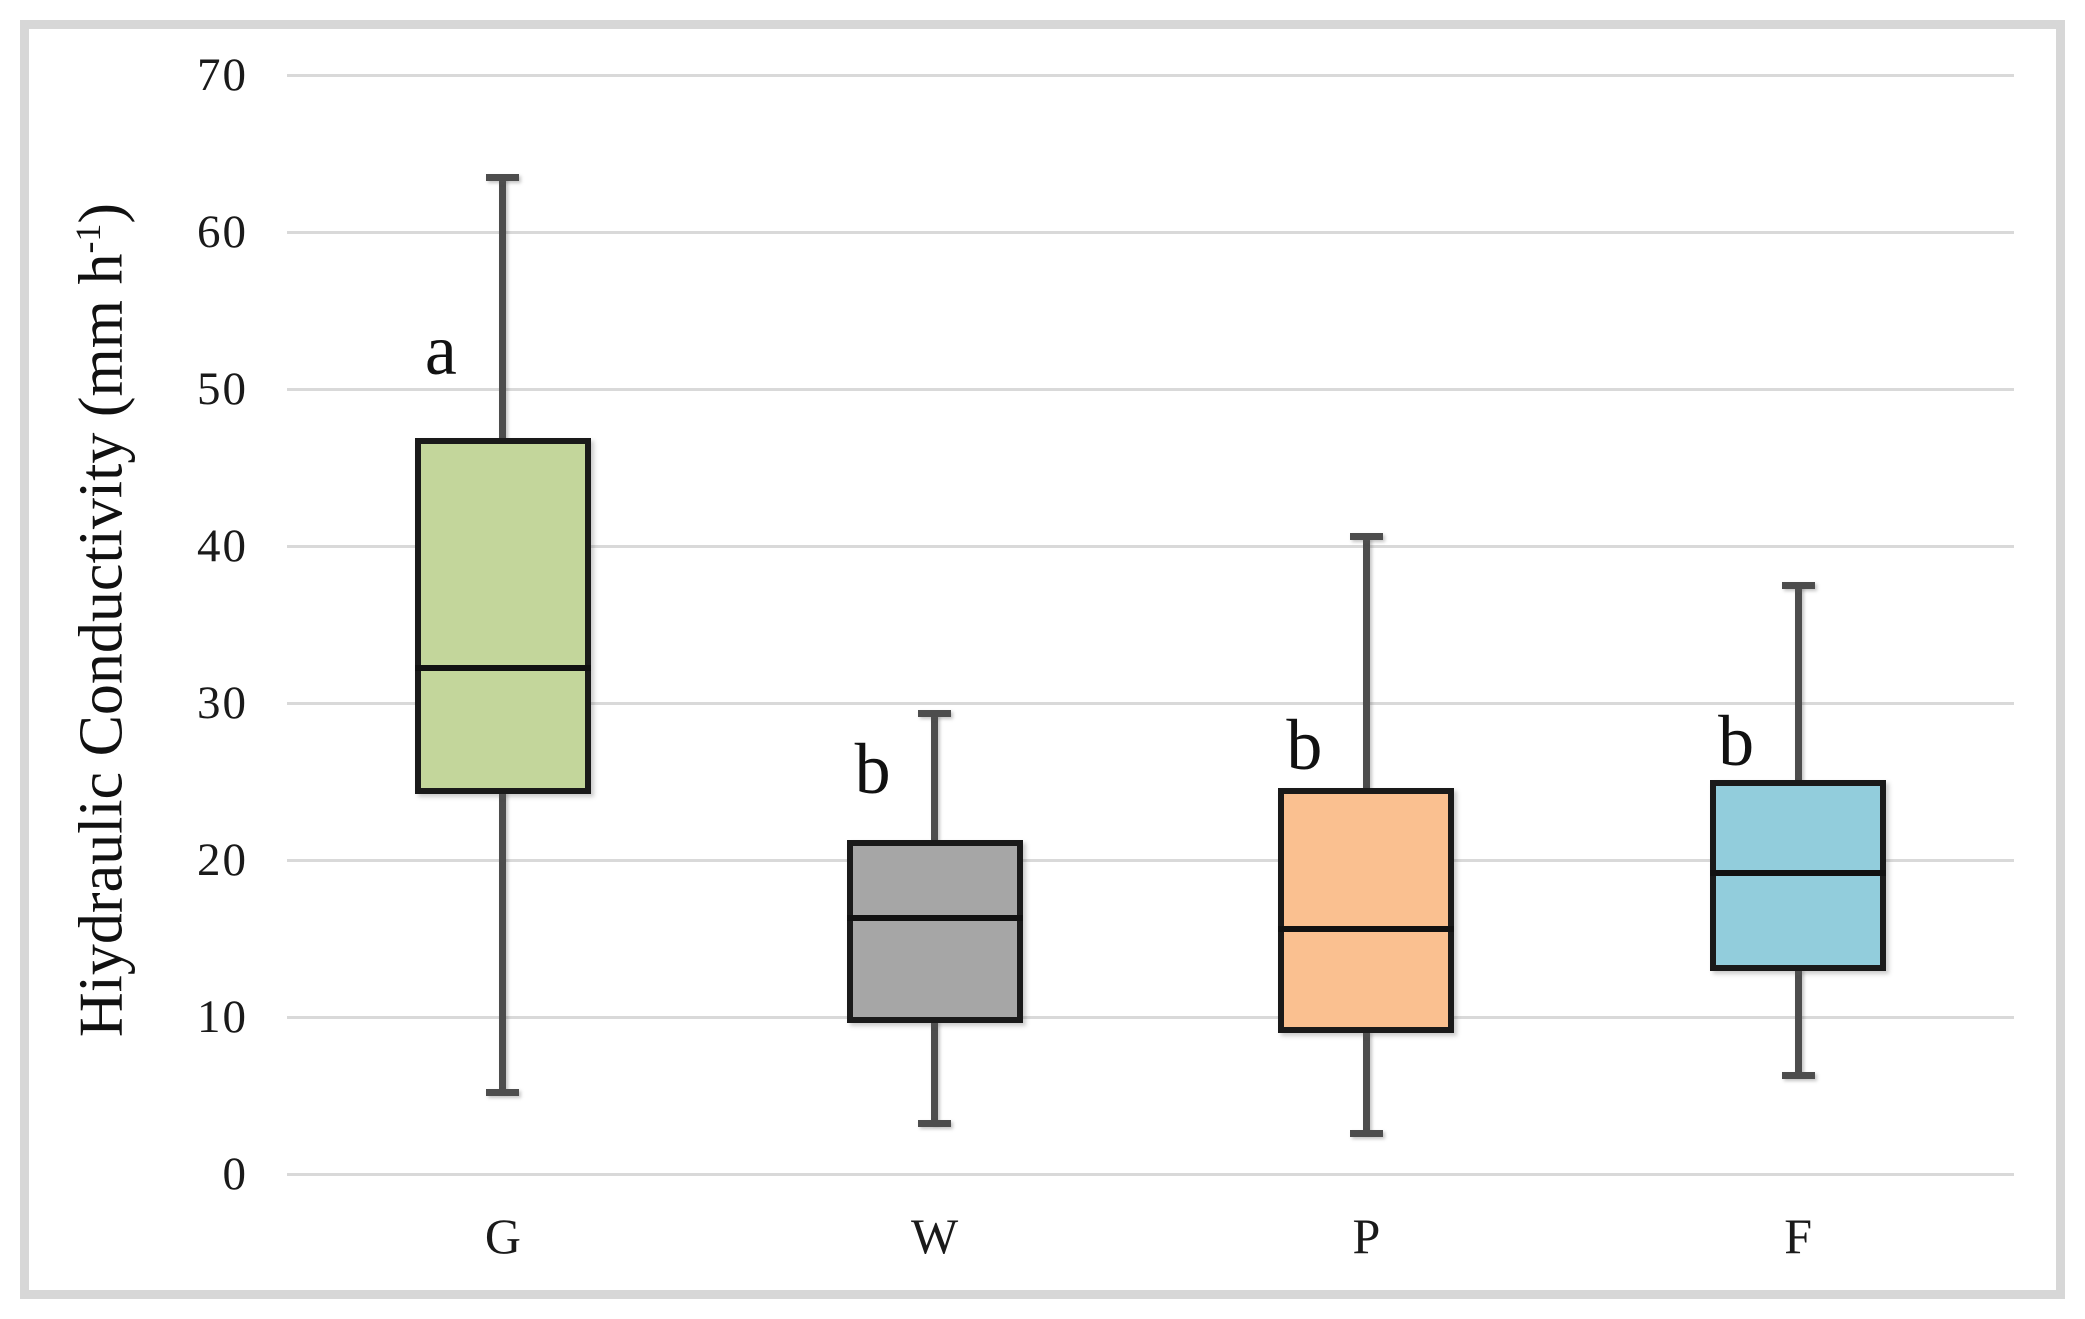 This screenshot has width=2085, height=1319. Describe the element at coordinates (1304, 745) in the screenshot. I see `significance-letter-P: b` at that location.